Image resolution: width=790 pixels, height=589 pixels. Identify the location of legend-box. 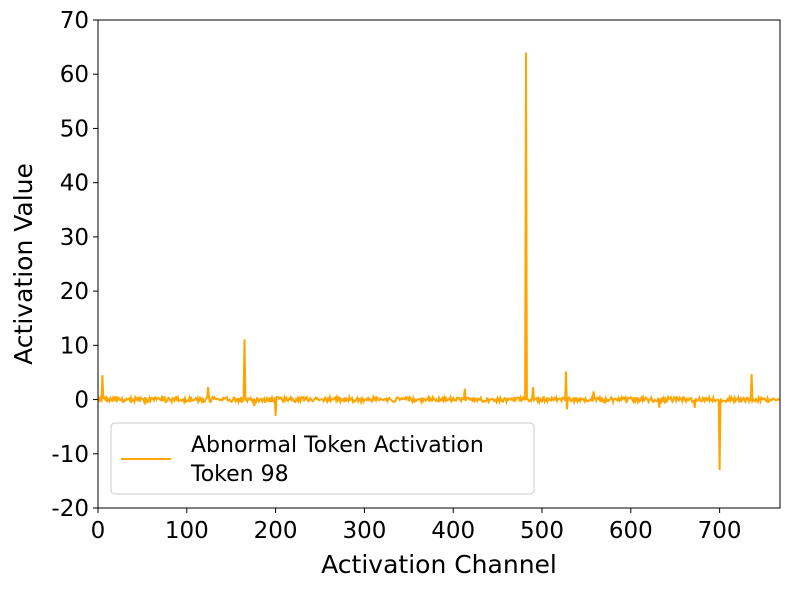
(322, 458).